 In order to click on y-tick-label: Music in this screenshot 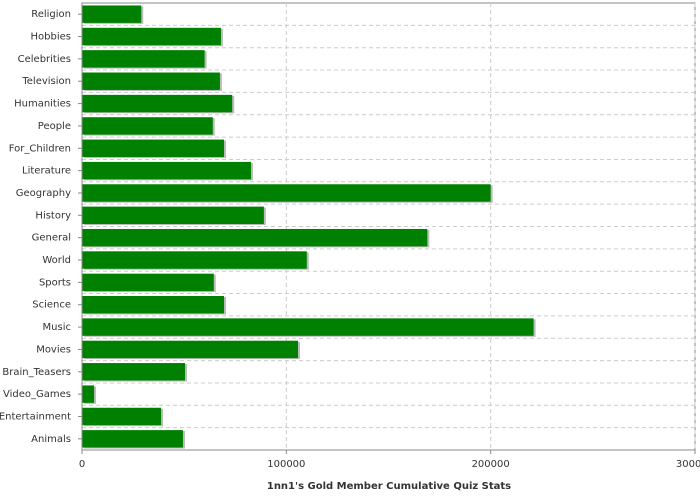, I will do `click(57, 327)`.